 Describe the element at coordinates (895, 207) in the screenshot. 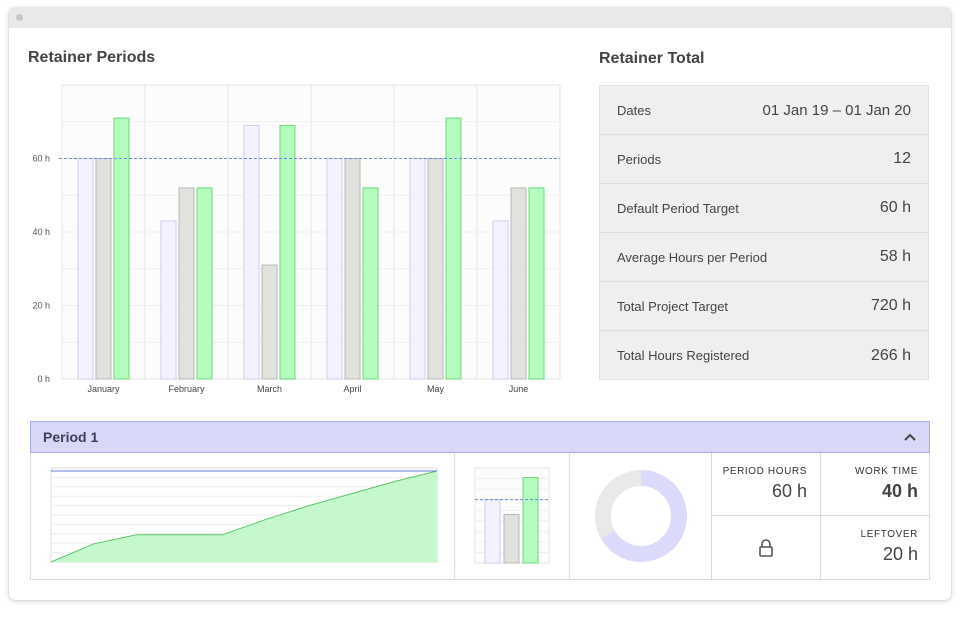

I see `totals-value-default-target: 60 h` at that location.